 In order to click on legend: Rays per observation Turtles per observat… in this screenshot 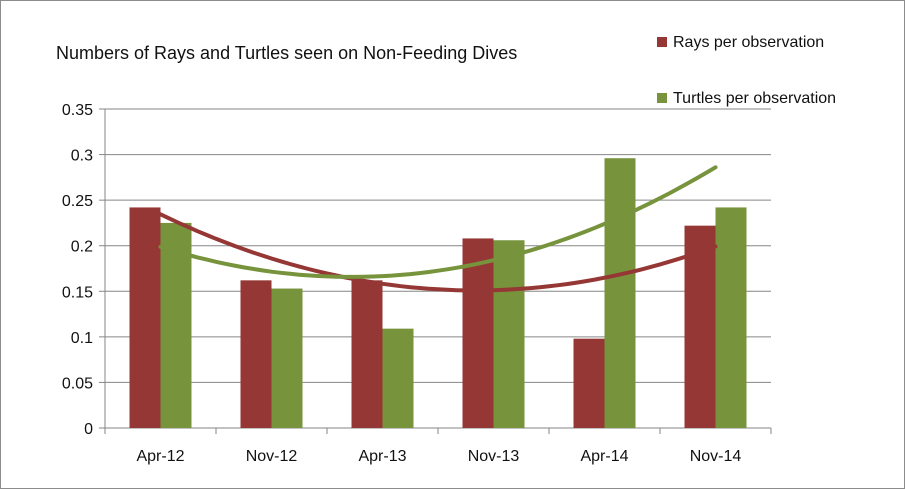, I will do `click(746, 70)`.